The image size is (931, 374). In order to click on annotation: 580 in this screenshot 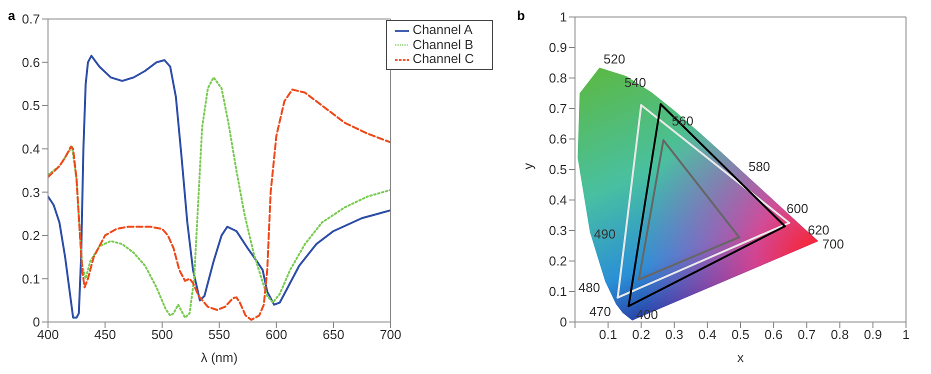, I will do `click(759, 166)`.